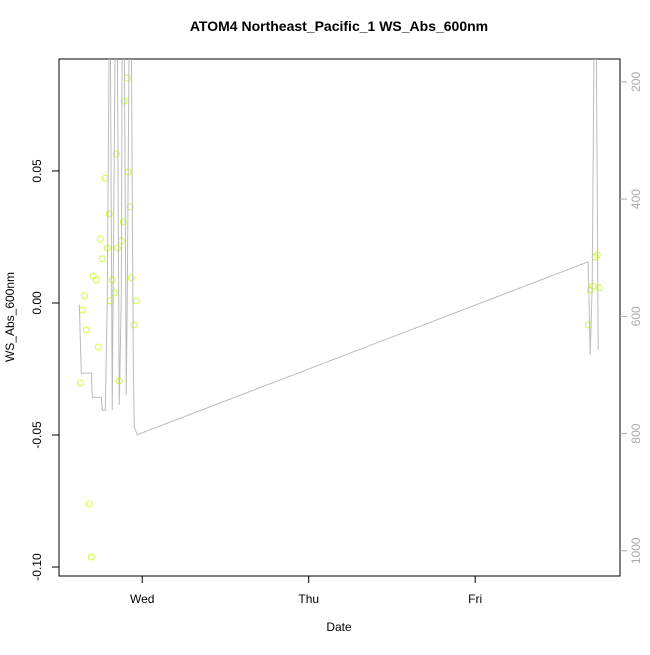 This screenshot has height=655, width=650. I want to click on x-tick-label: Fri, so click(475, 599).